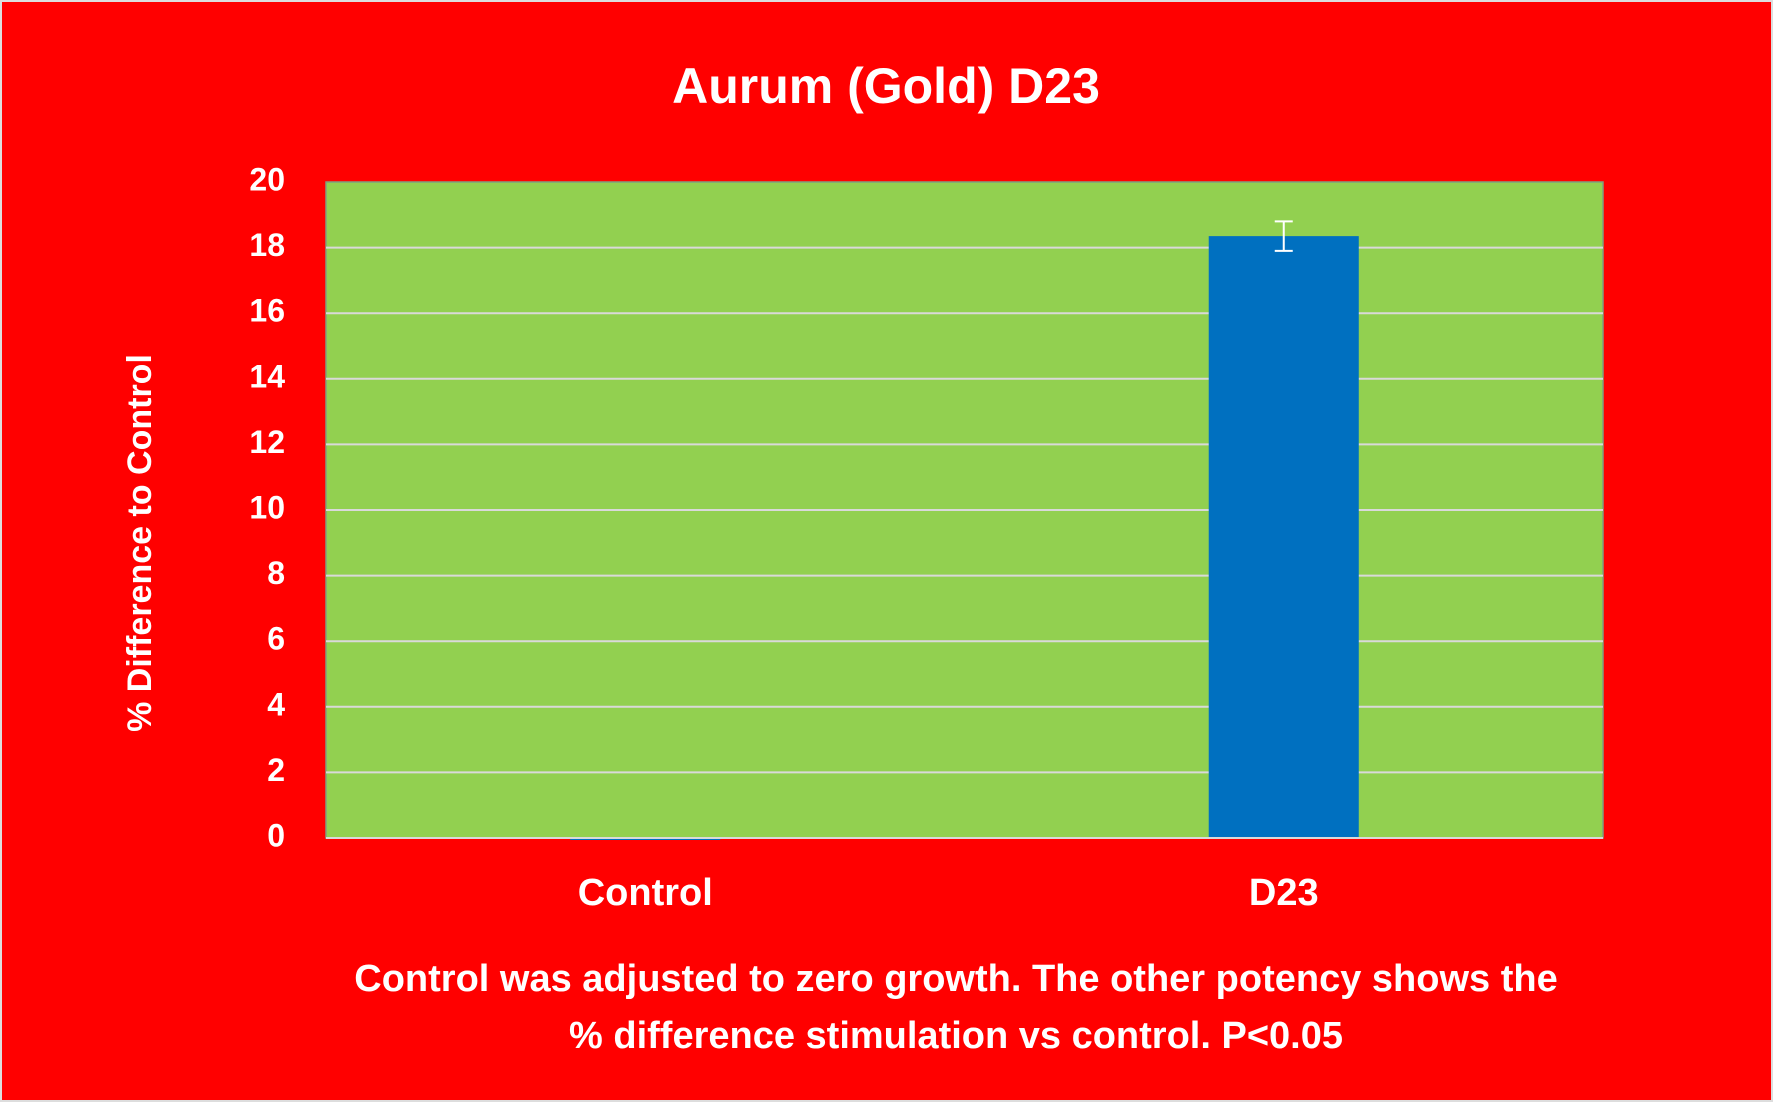  I want to click on y-tick-label: 12, so click(267, 442).